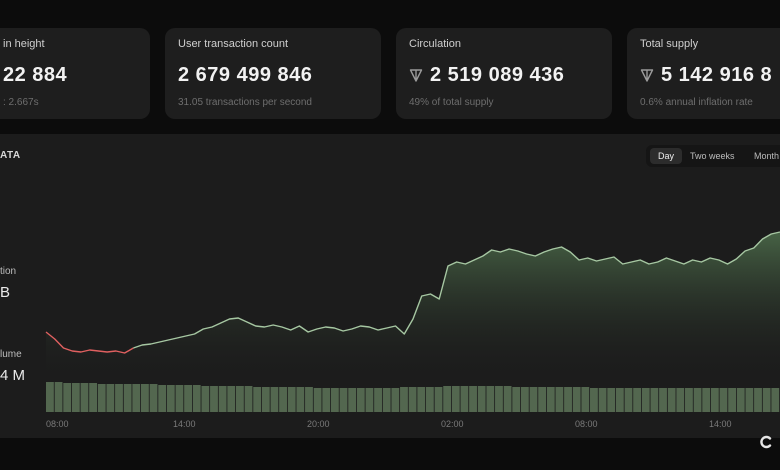 This screenshot has height=470, width=780. Describe the element at coordinates (57, 424) in the screenshot. I see `x-axis-tick-label: 08:00` at that location.